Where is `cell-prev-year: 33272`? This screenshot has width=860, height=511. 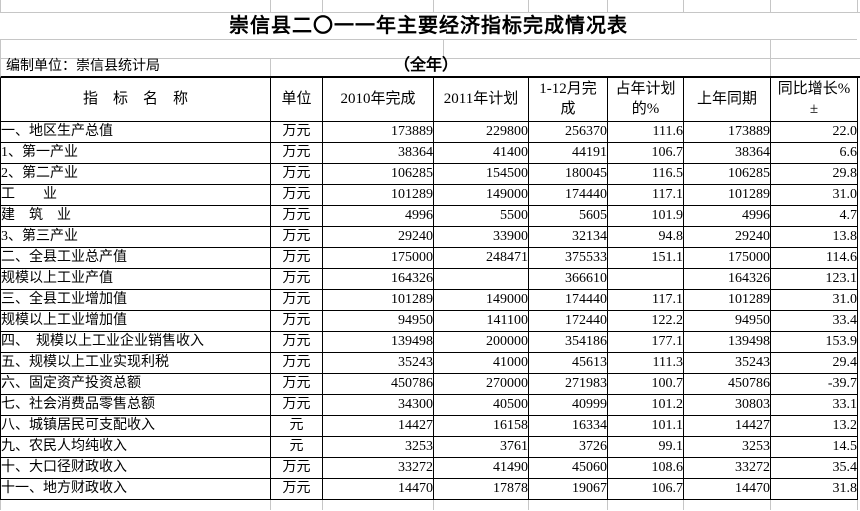 cell-prev-year: 33272 is located at coordinates (727, 467).